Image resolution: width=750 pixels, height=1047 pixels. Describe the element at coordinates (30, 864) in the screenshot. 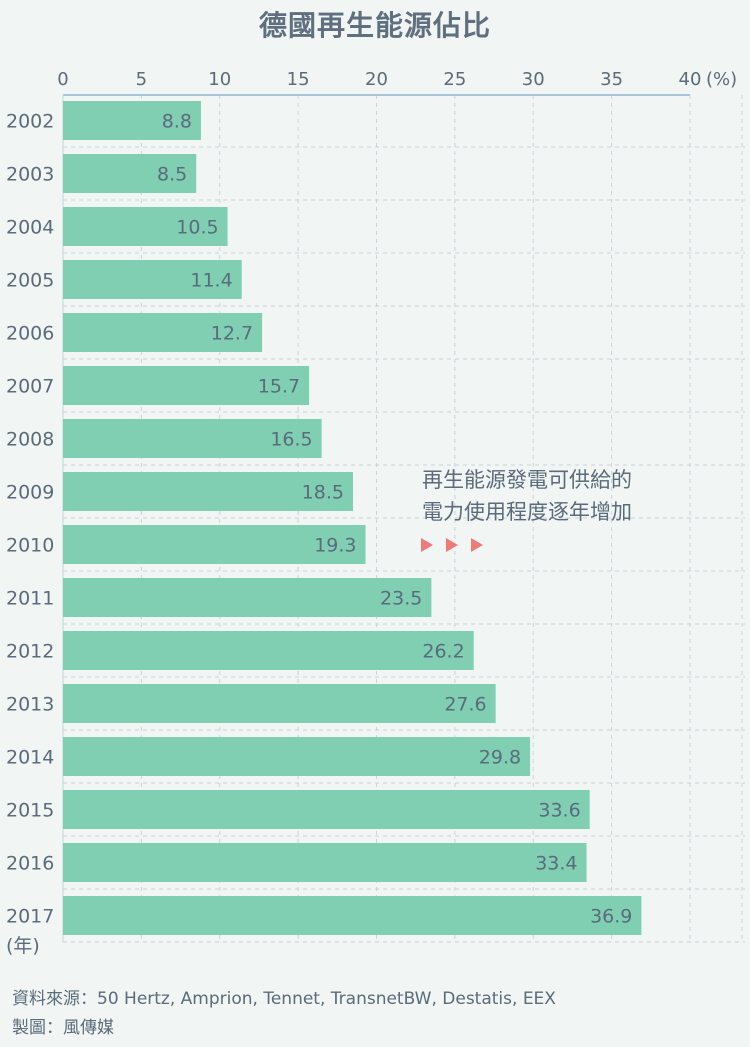

I see `category-label: 2016` at that location.